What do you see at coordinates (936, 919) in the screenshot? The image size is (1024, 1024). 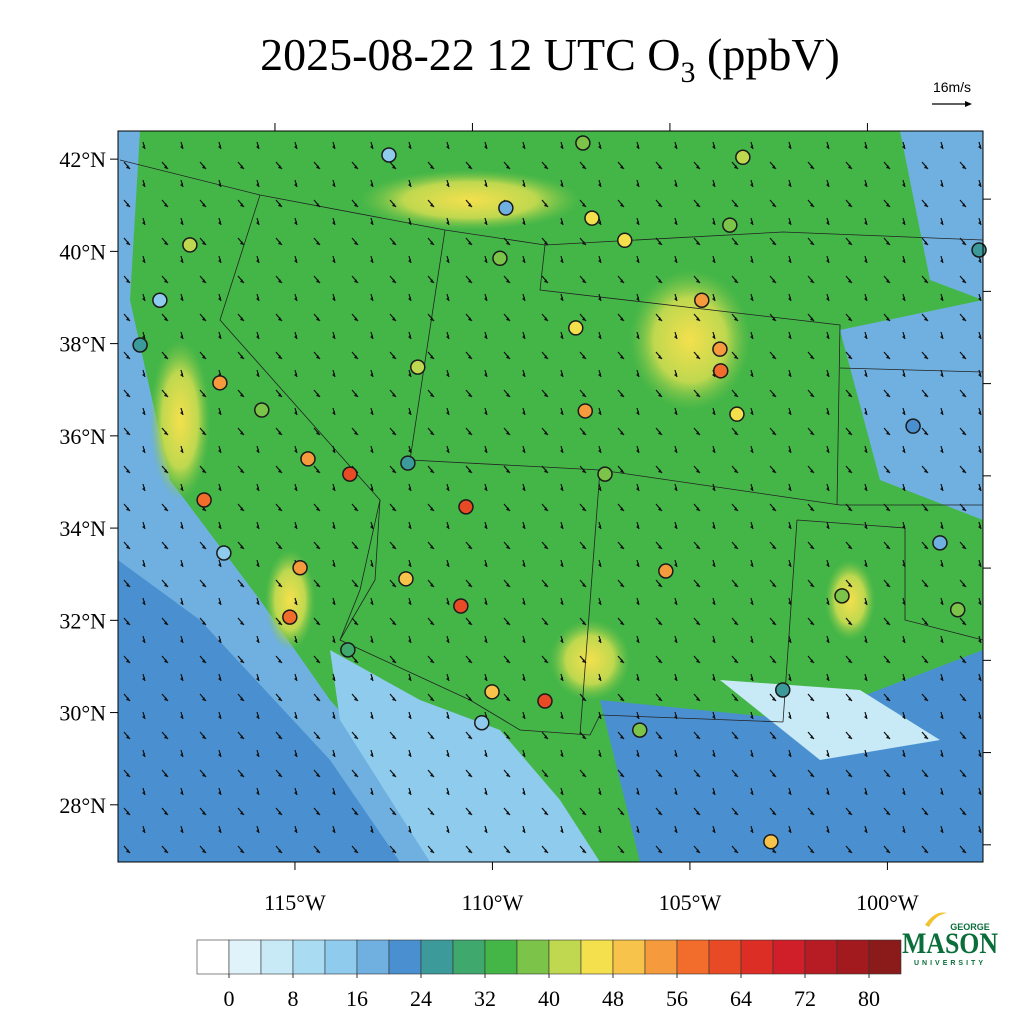 I see `logo-flame` at bounding box center [936, 919].